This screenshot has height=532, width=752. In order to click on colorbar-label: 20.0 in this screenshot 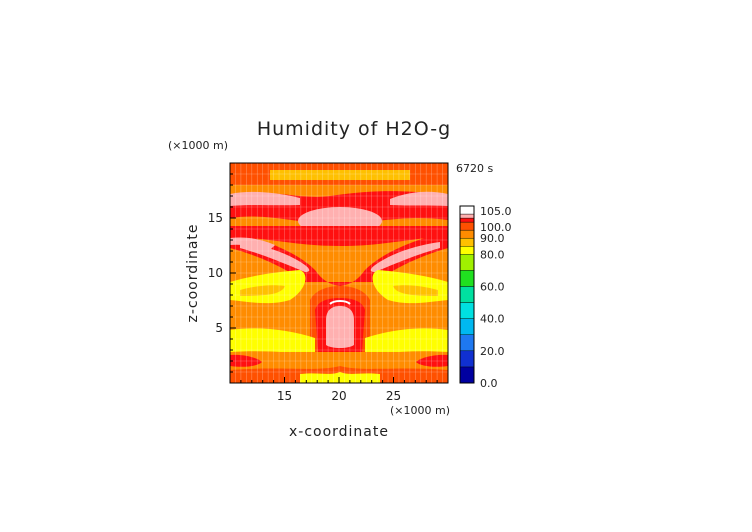, I will do `click(492, 351)`.